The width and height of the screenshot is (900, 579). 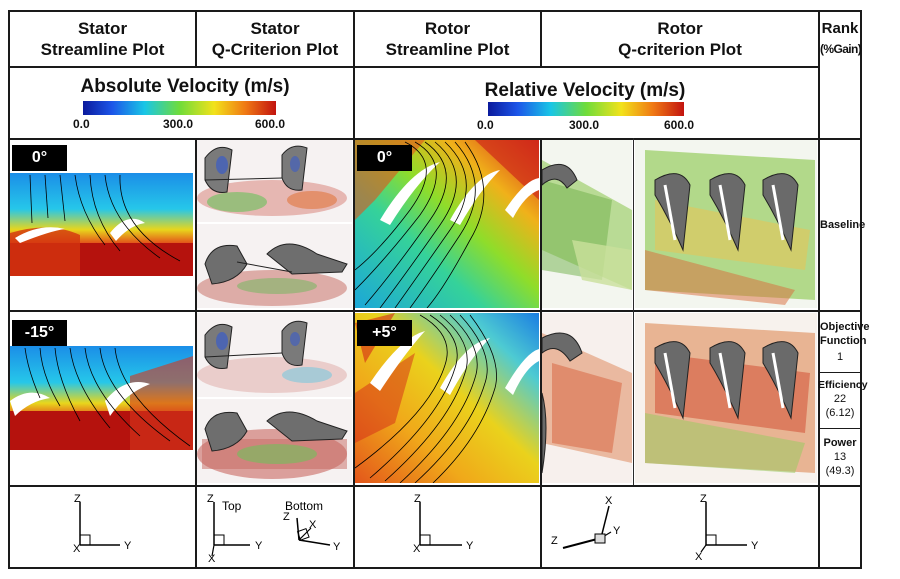 I want to click on stator-angle-badge-0: 0°, so click(x=39, y=158).